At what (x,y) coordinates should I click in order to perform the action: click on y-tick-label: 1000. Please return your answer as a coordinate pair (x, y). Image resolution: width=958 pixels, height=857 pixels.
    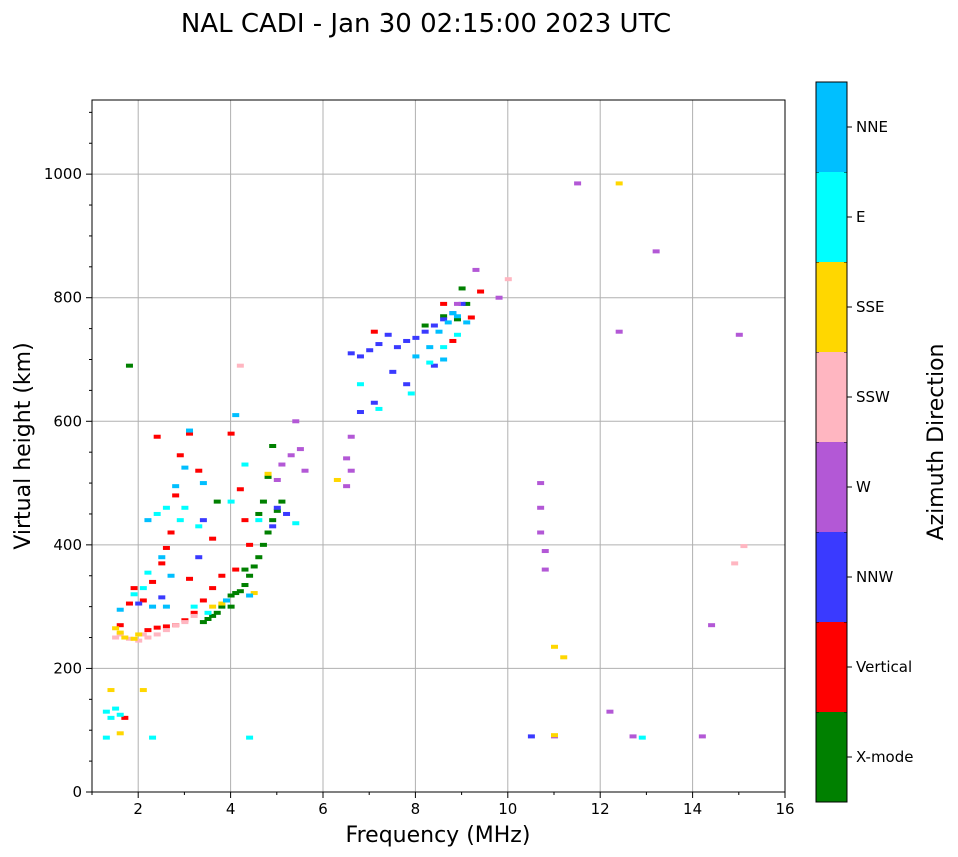
    Looking at the image, I should click on (63, 174).